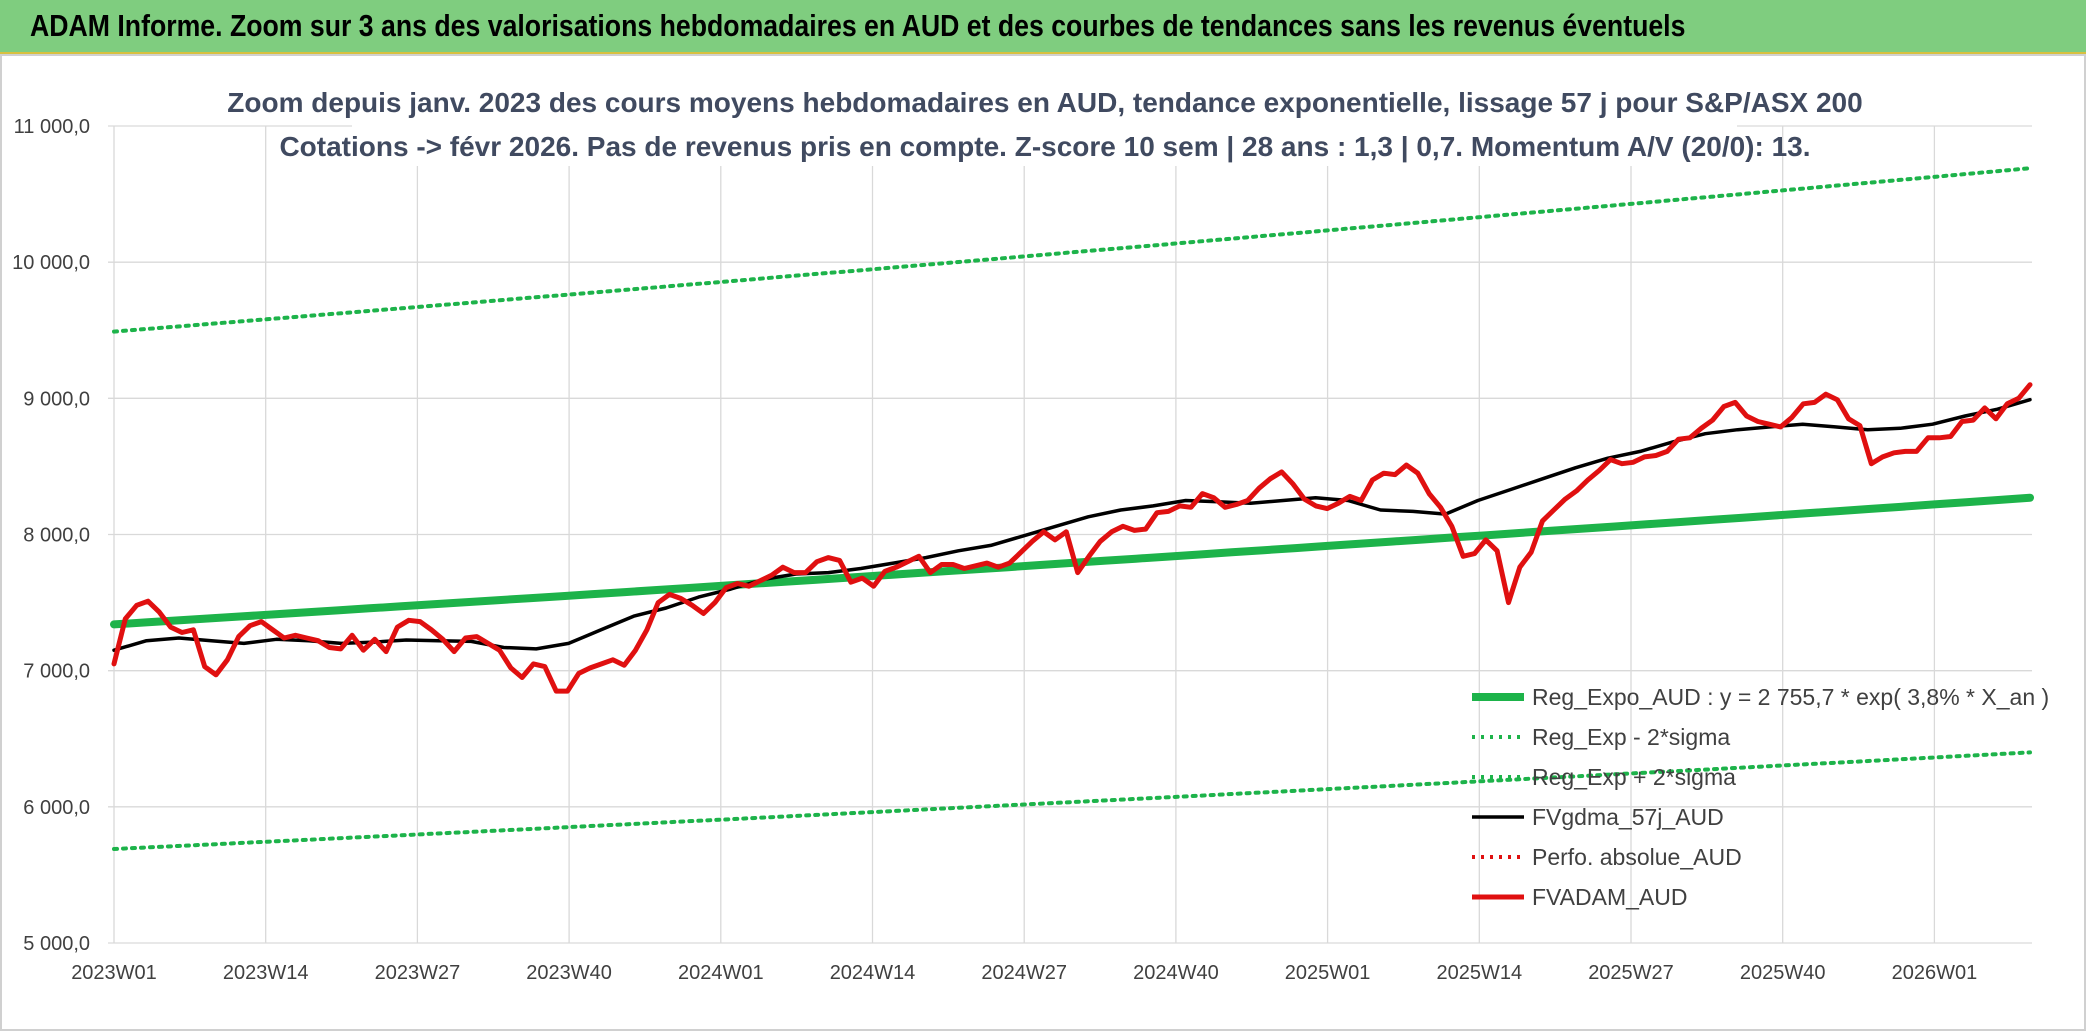 The image size is (2086, 1031). I want to click on y-tick-label: 8 000,0, so click(56, 536).